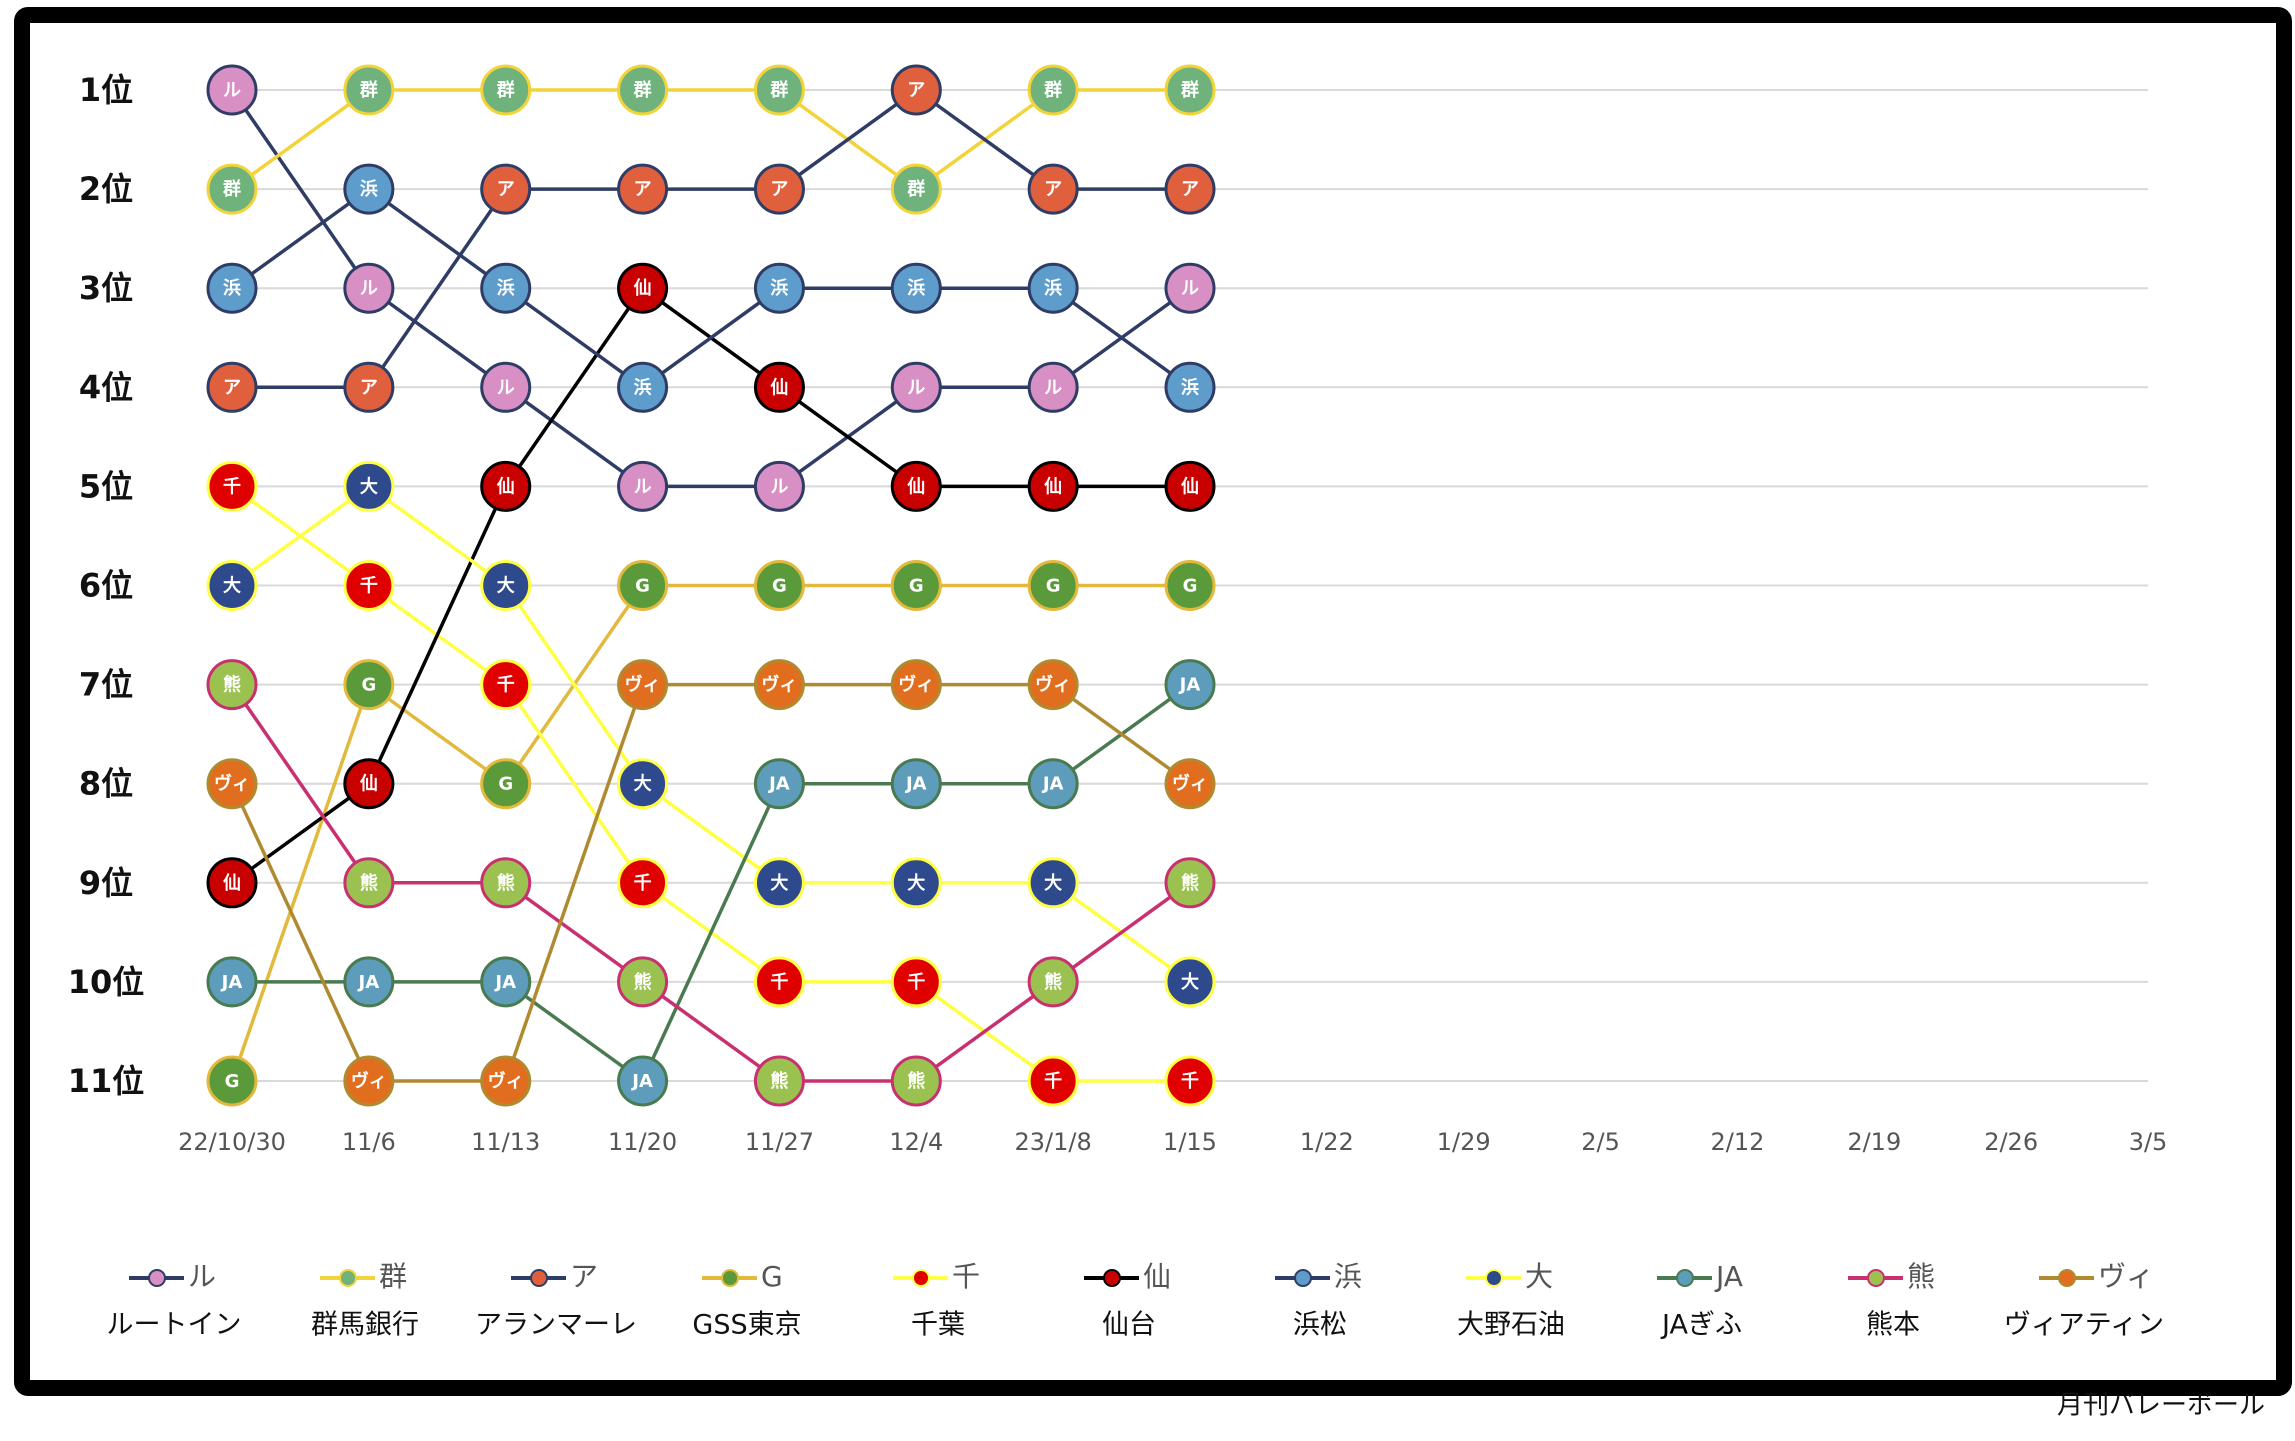 Image resolution: width=2295 pixels, height=1441 pixels. Describe the element at coordinates (505, 784) in the screenshot. I see `marker-label: G` at that location.